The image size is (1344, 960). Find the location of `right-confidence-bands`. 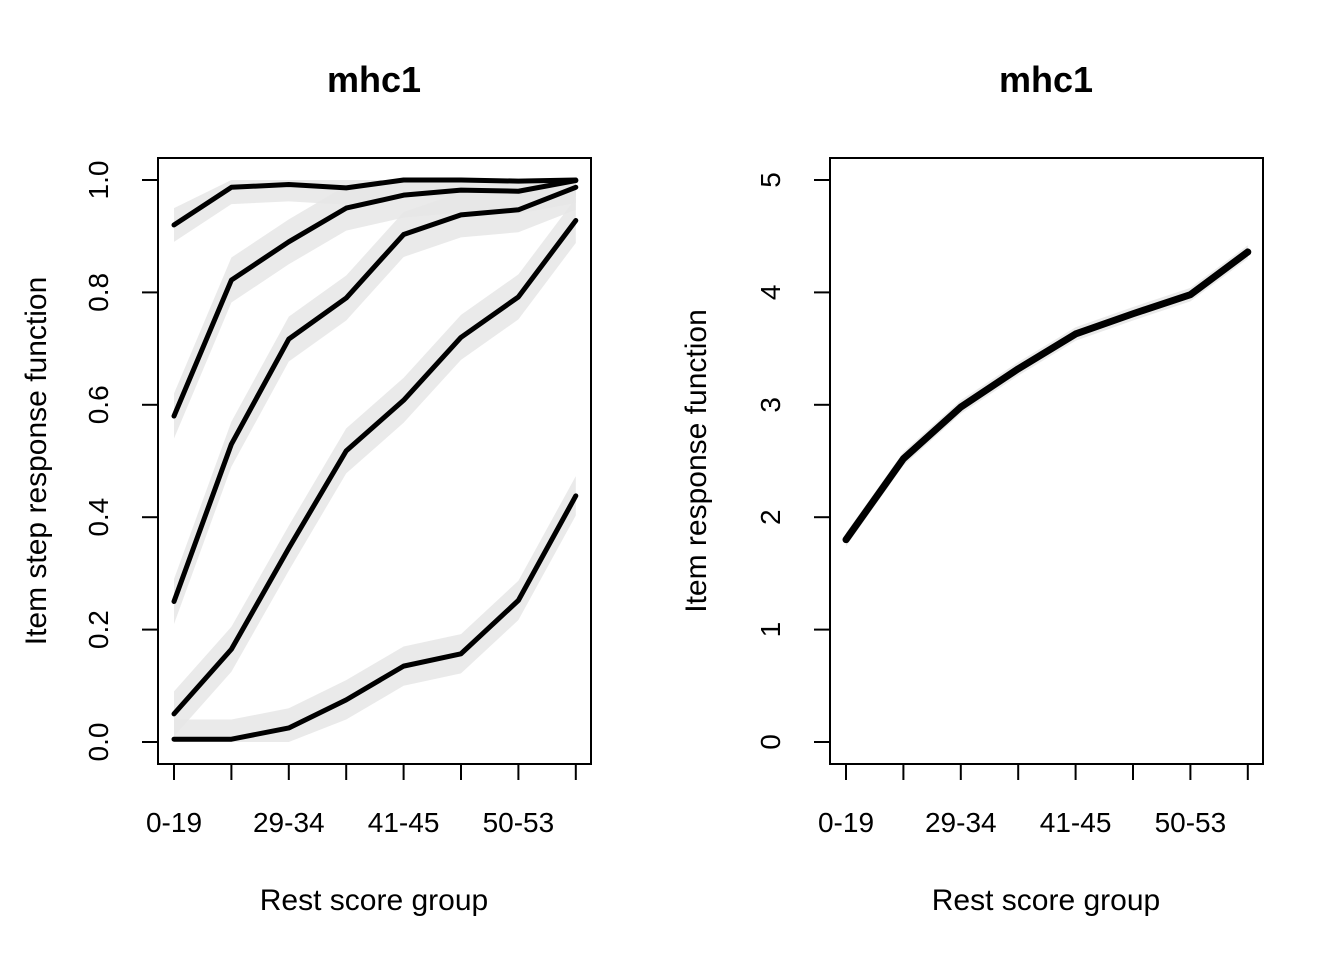

right-confidence-bands is located at coordinates (1047, 396).